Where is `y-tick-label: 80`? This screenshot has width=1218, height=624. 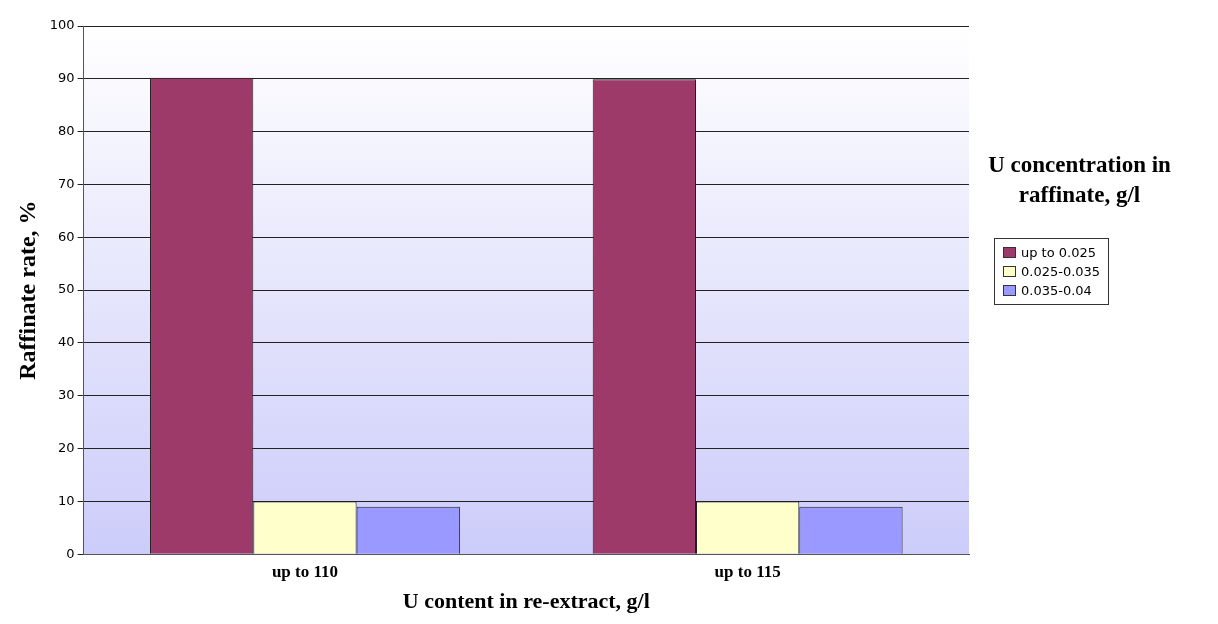
y-tick-label: 80 is located at coordinates (66, 131).